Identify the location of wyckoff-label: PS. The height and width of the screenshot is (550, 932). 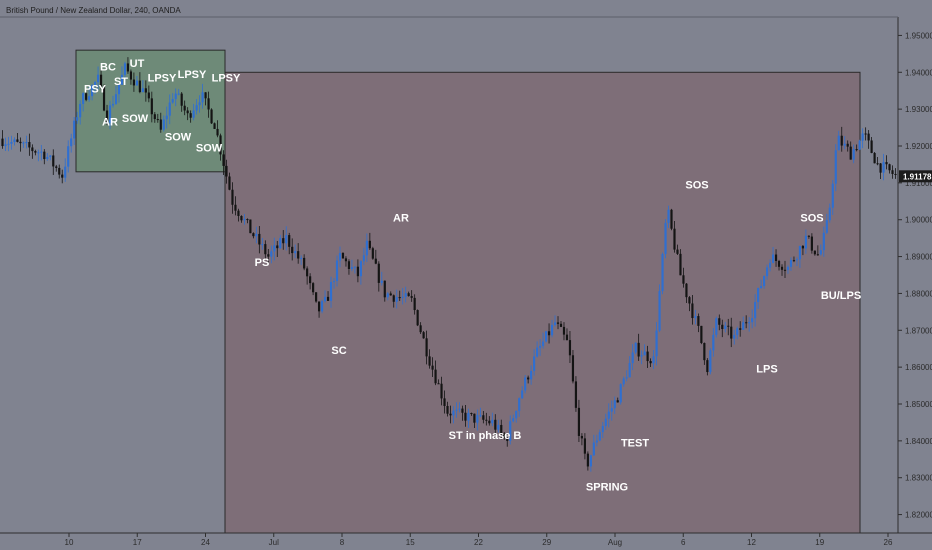
(262, 263).